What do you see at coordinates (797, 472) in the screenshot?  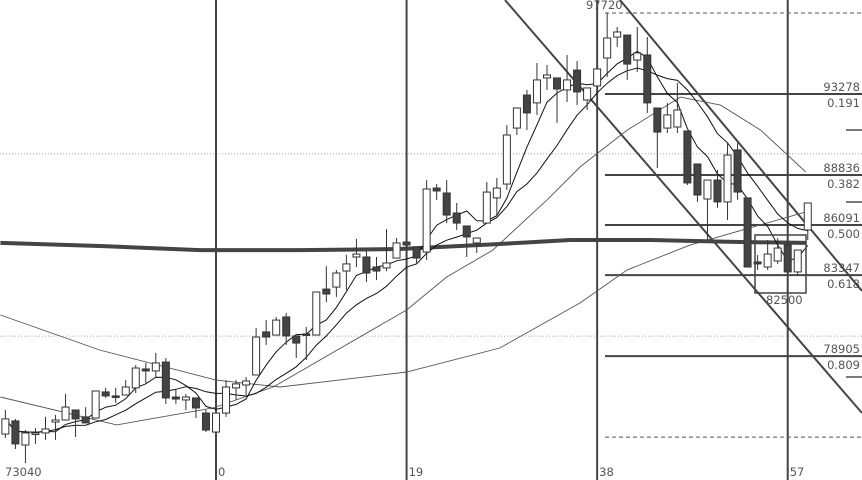 I see `x-tick-label: 57` at bounding box center [797, 472].